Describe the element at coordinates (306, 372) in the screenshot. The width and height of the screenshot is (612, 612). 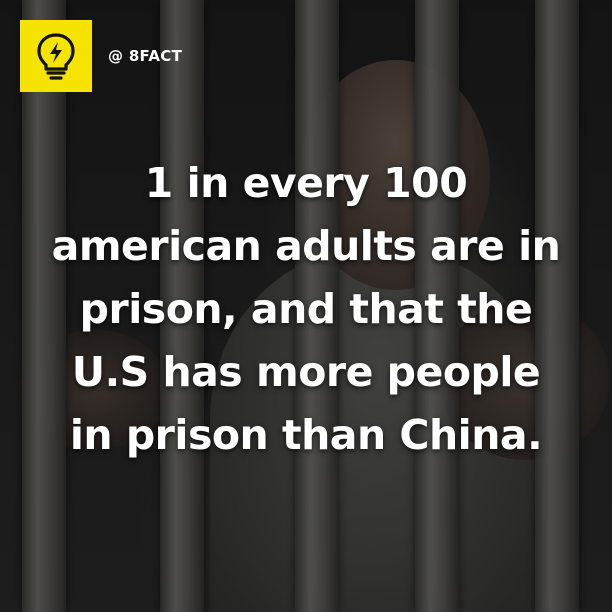
I see `fact-line: U.S has more people` at that location.